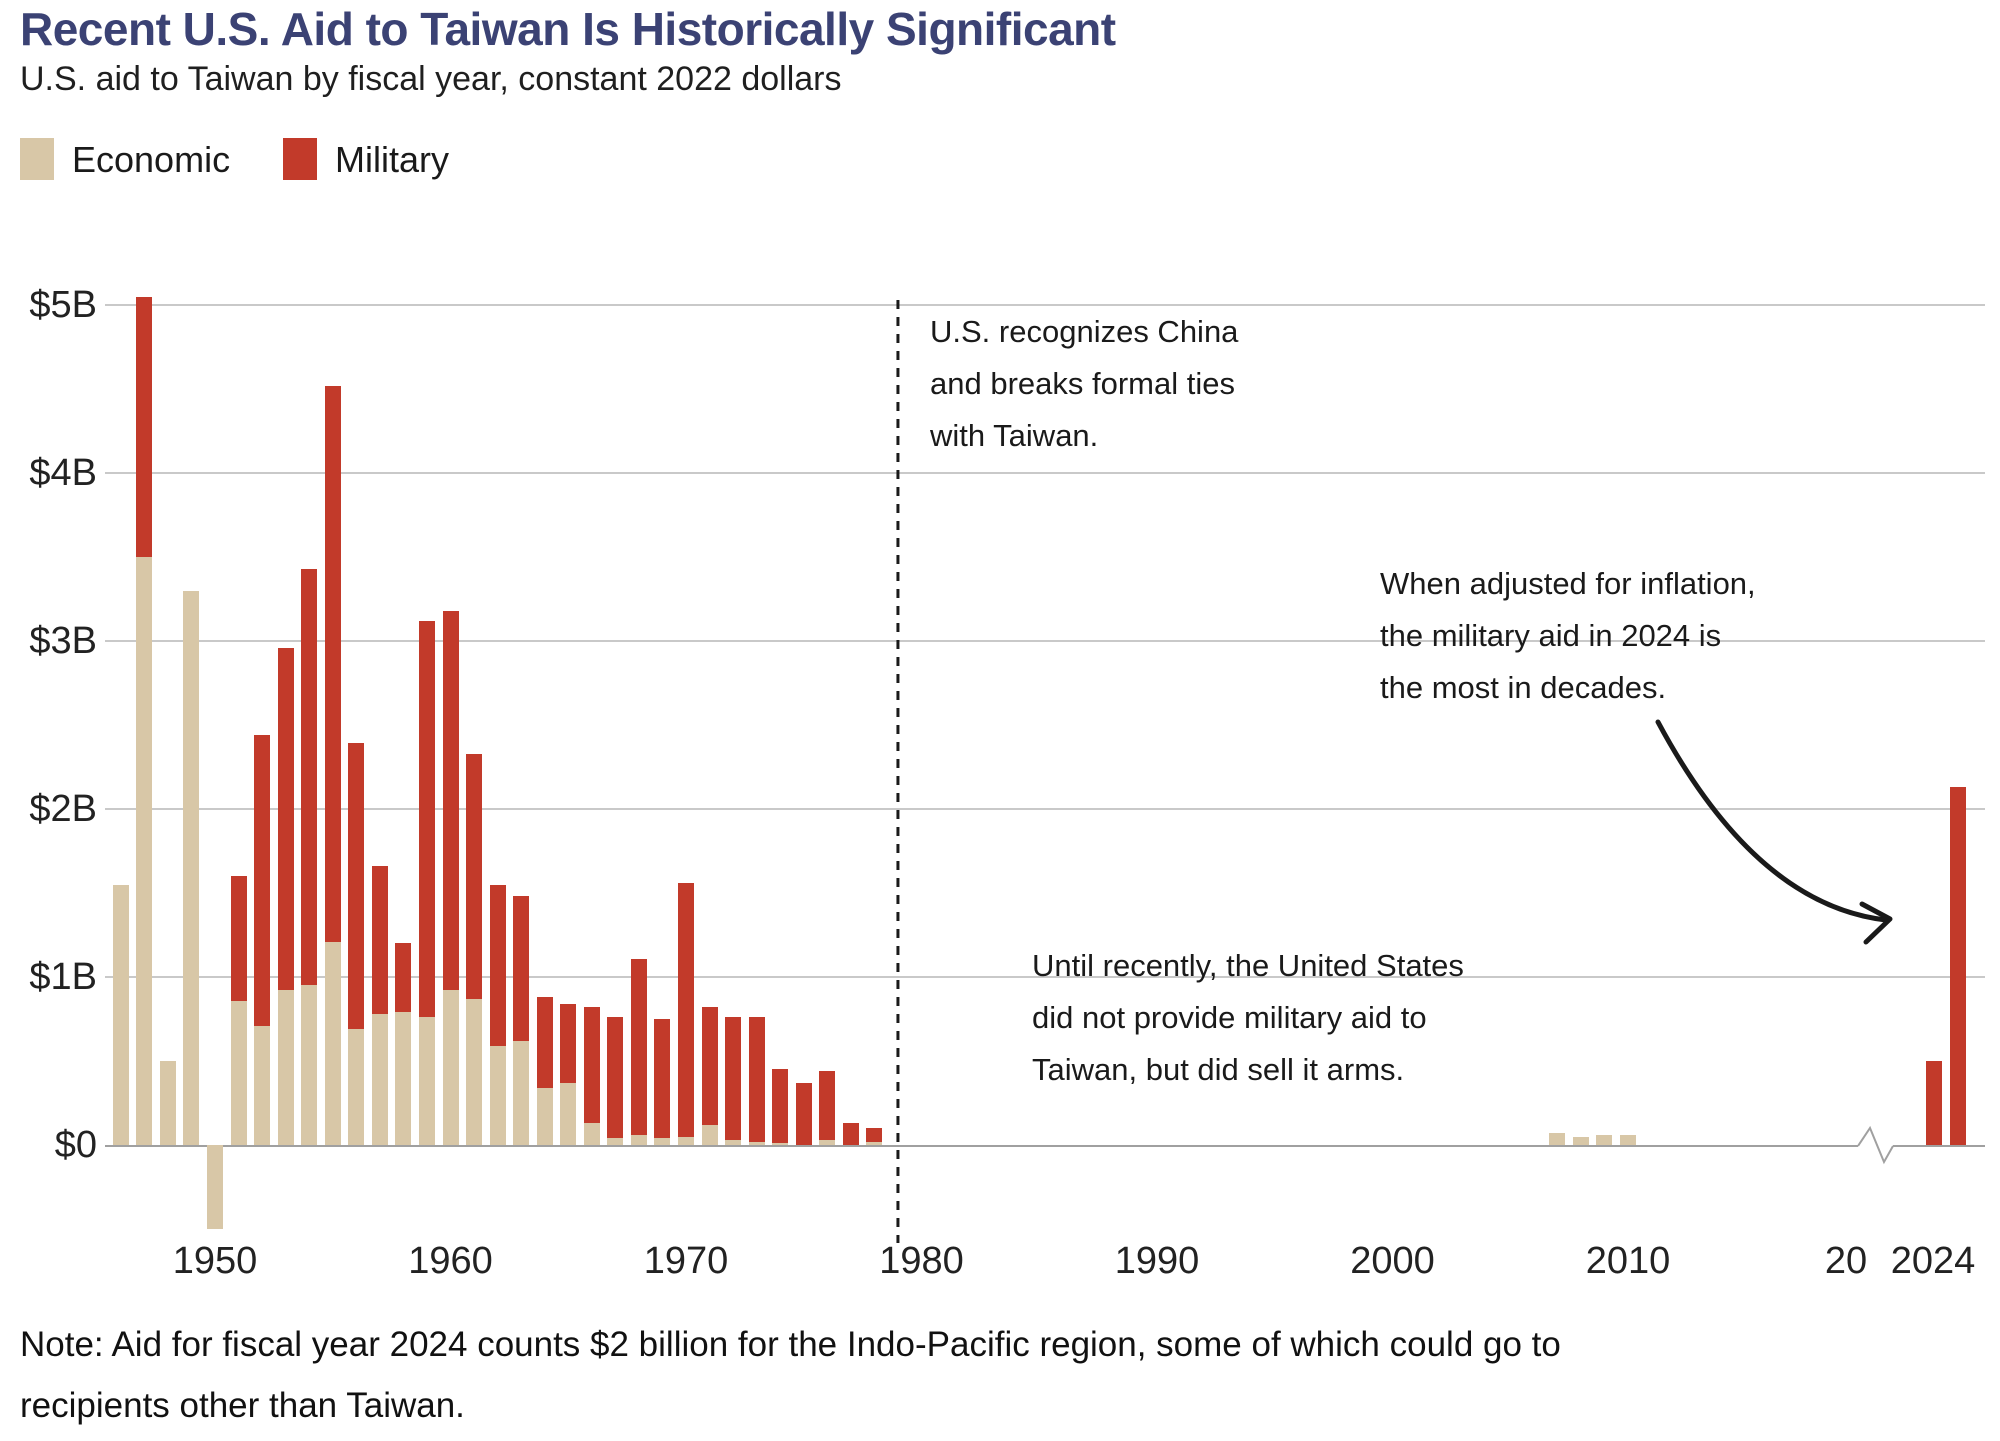 This screenshot has height=1441, width=2000. Describe the element at coordinates (63, 473) in the screenshot. I see `y-axis-label-4b: $4B` at that location.